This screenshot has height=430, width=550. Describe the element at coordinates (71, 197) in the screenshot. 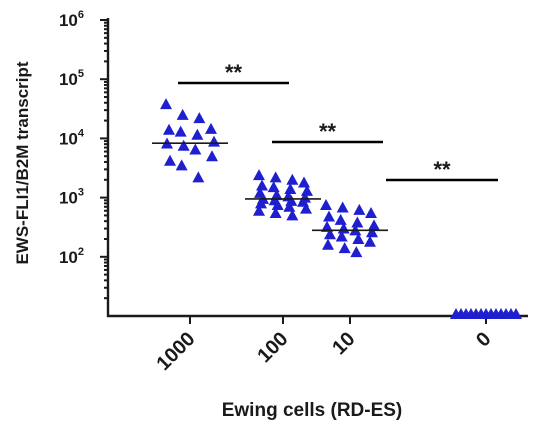

I see `y-tick-label: 10³` at that location.